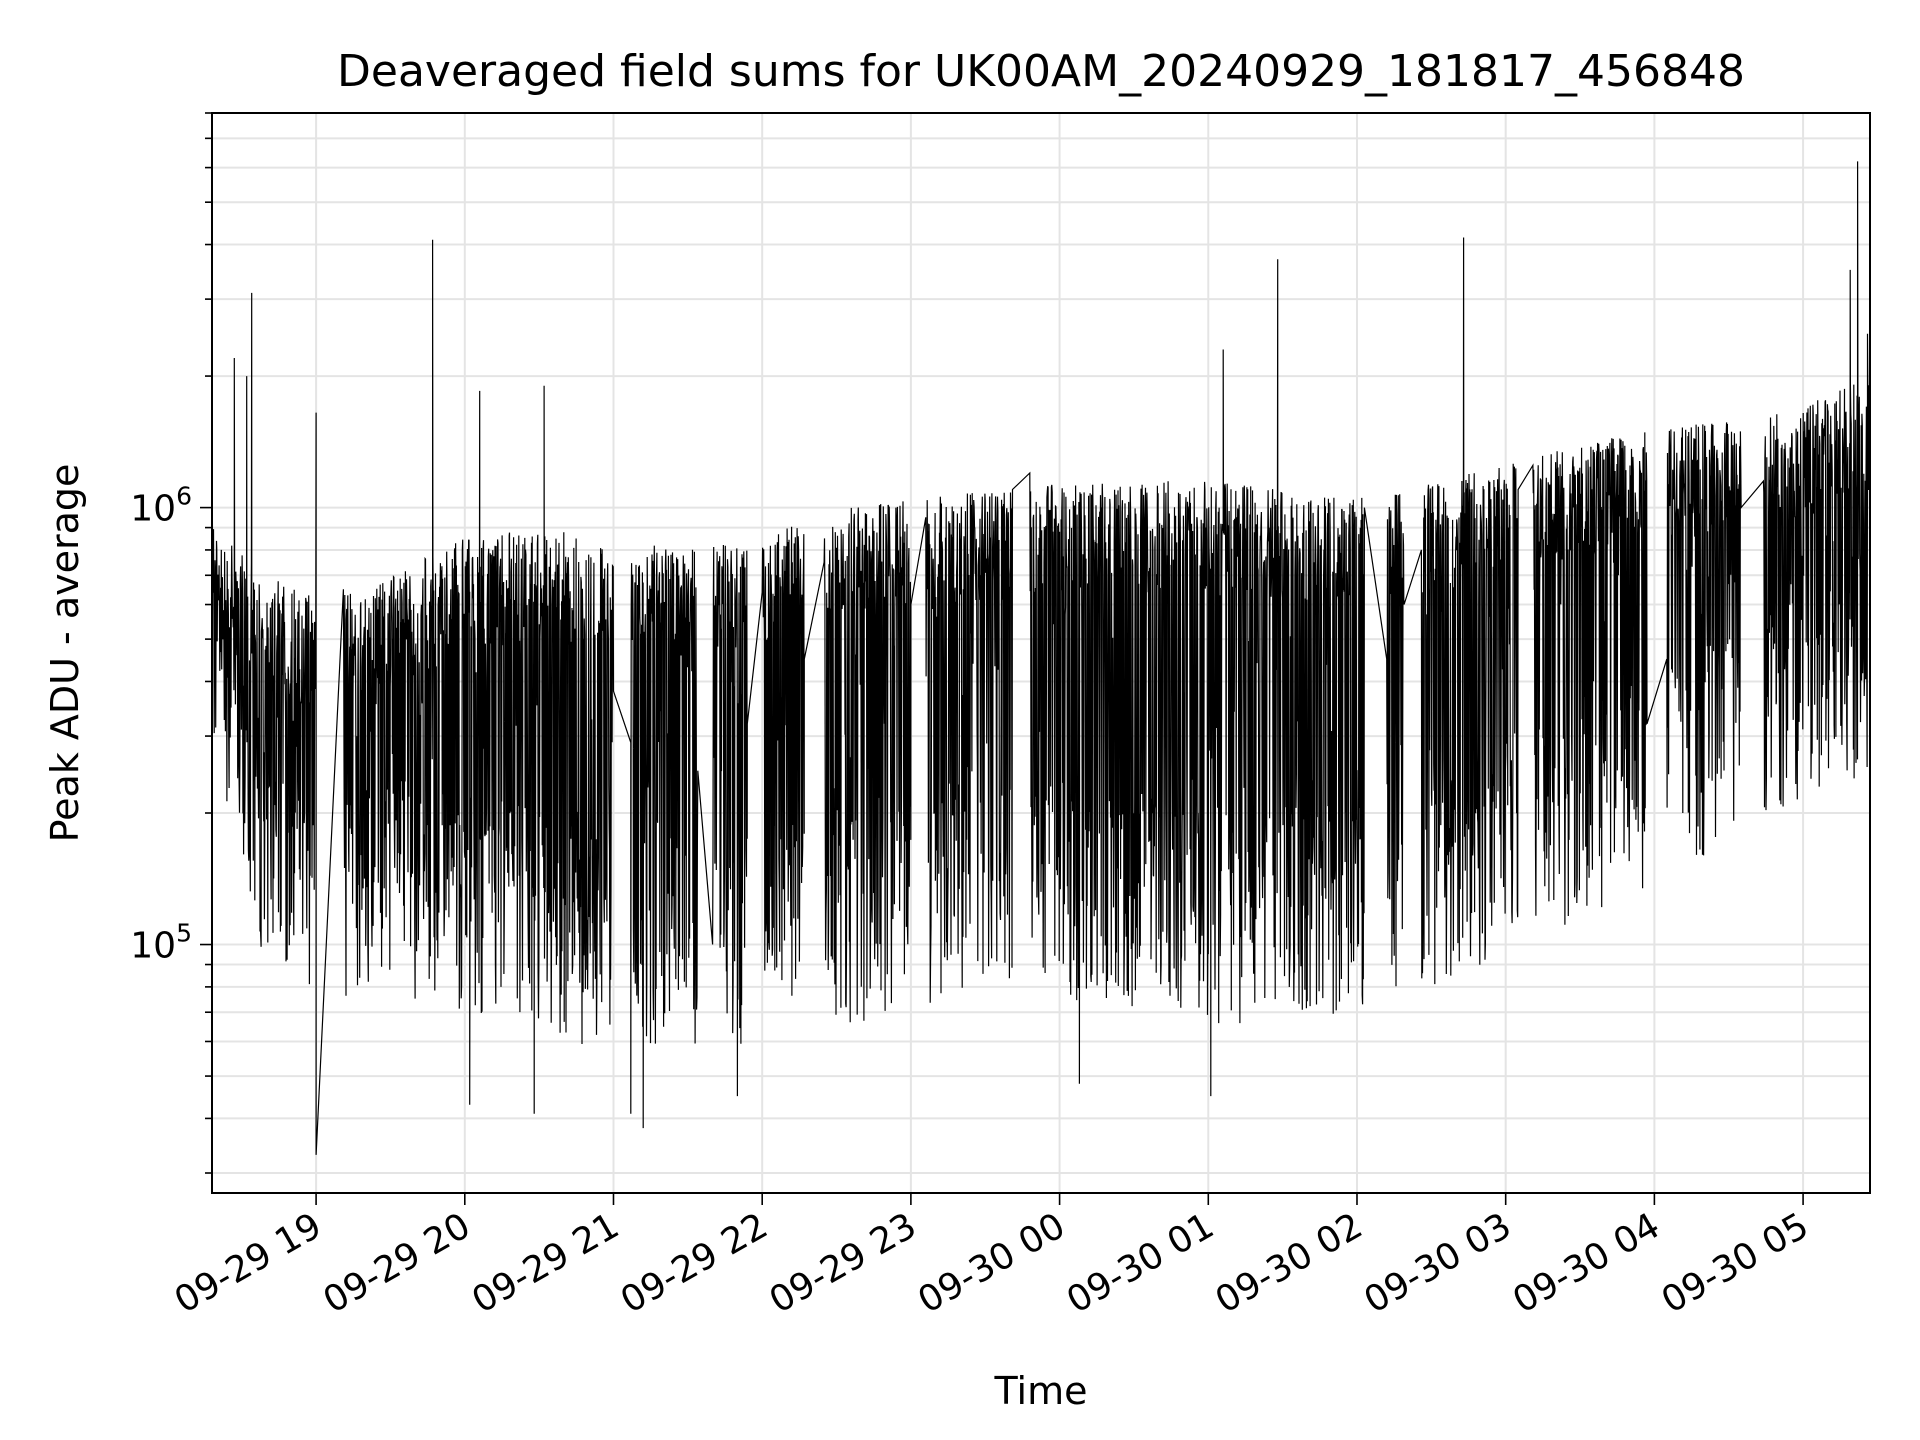 The width and height of the screenshot is (1920, 1440). Describe the element at coordinates (65, 653) in the screenshot. I see `y-axis-label: Peak ADU - average` at that location.